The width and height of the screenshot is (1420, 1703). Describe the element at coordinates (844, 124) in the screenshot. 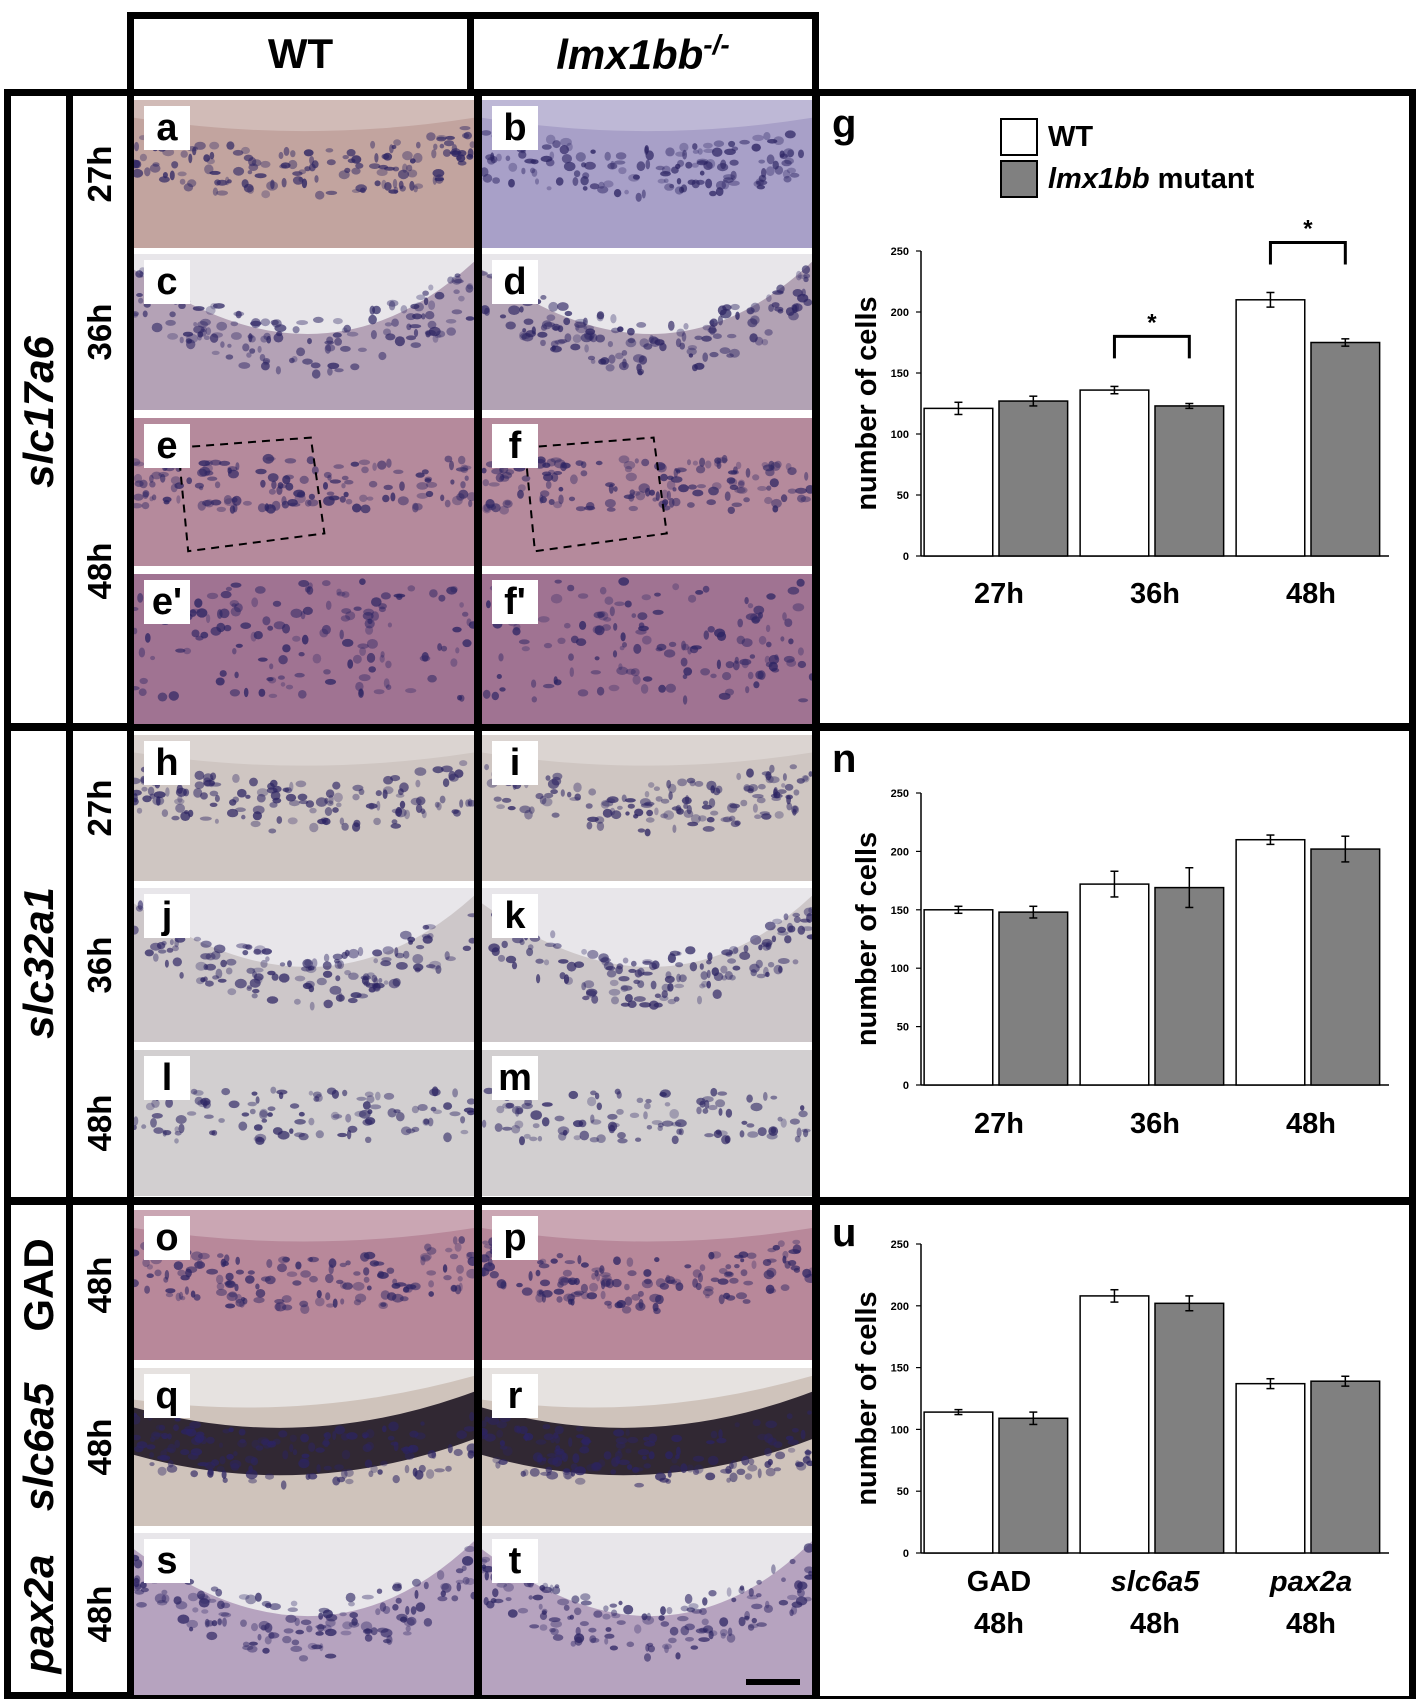

I see `chart-panel-label-g: g` at that location.